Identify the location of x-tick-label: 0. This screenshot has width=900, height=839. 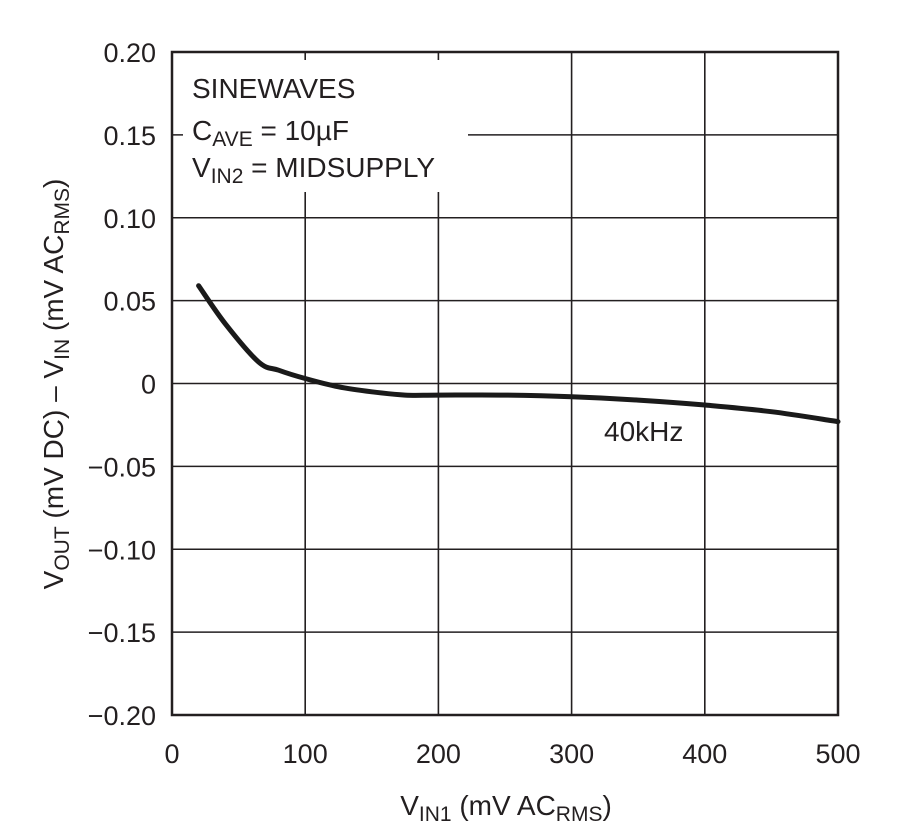
(171, 754).